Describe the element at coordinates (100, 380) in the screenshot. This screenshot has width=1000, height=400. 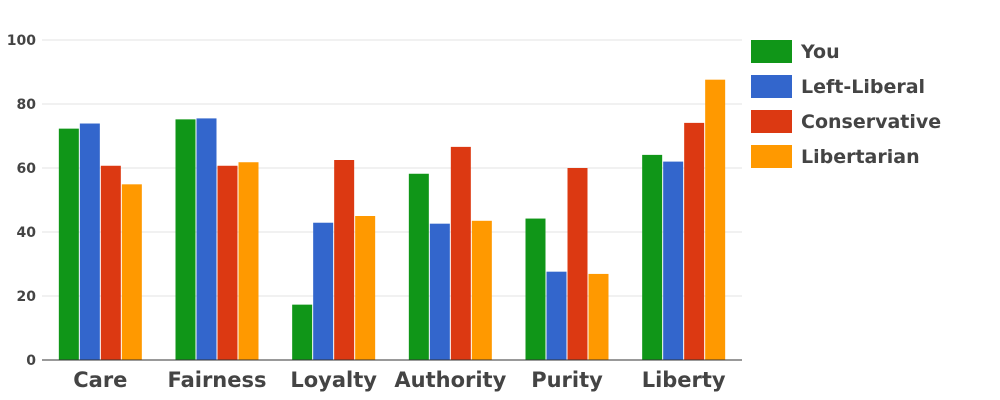
I see `x-category-label-care: Care` at that location.